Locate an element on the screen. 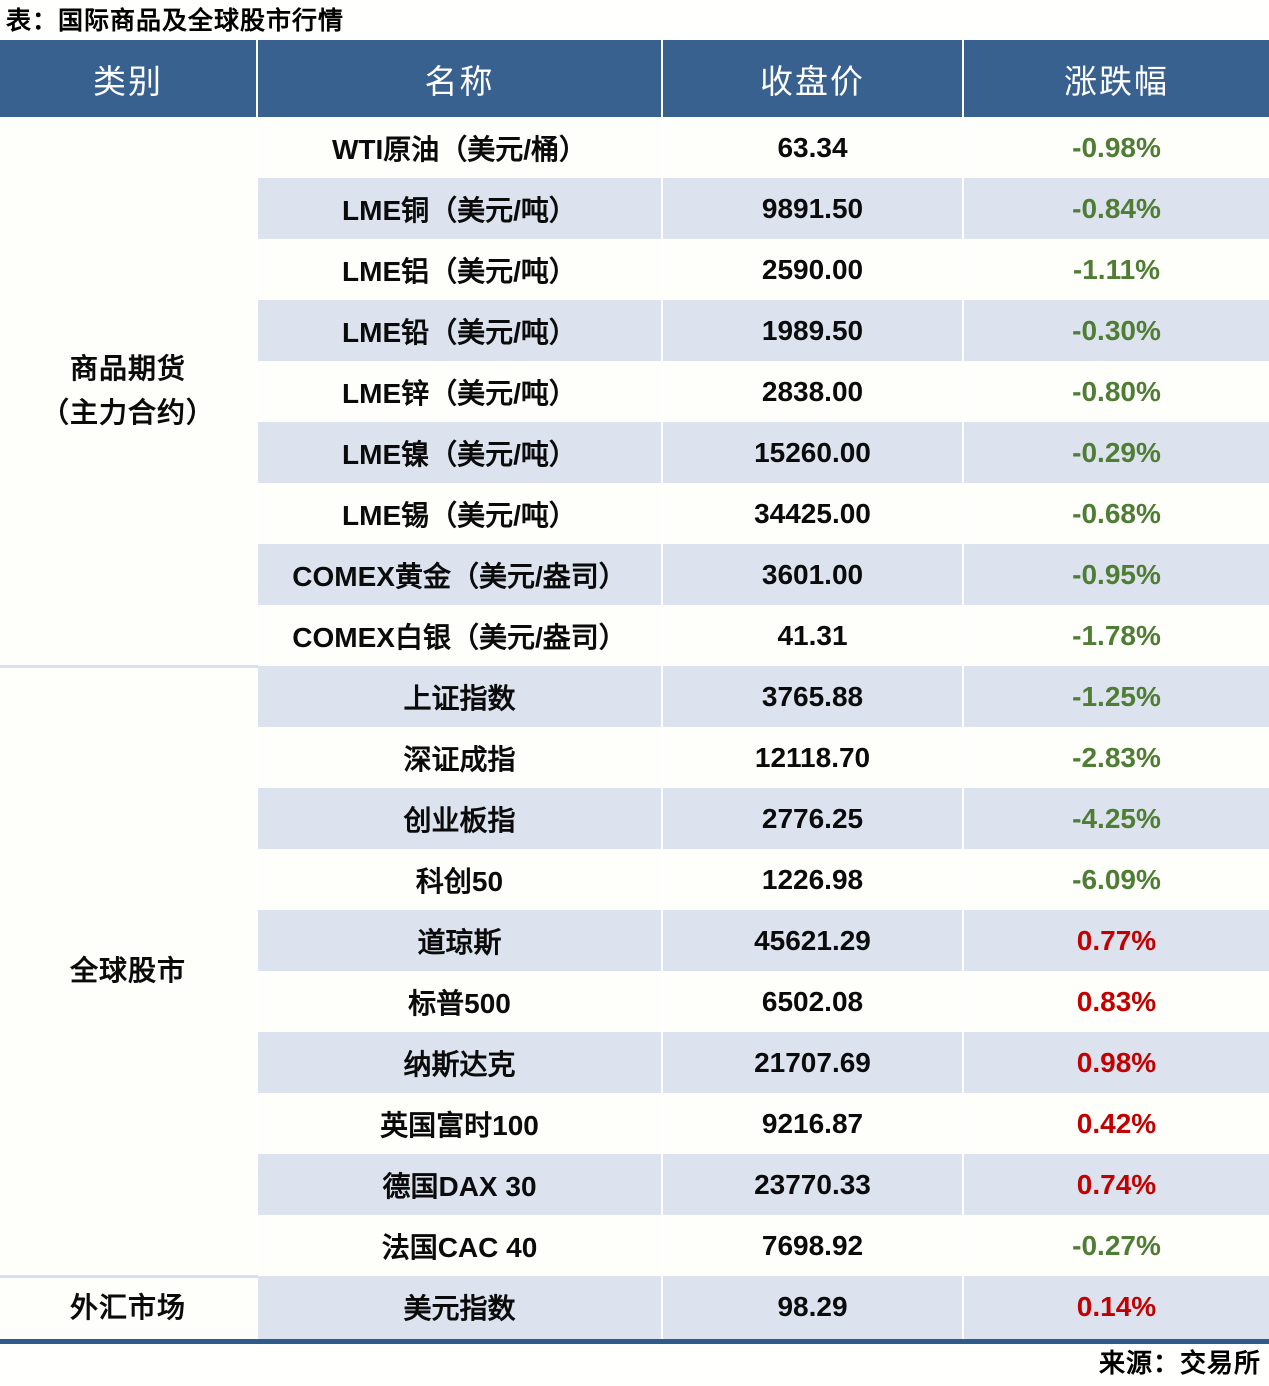 The image size is (1269, 1386). table-row: LME铝（美元/吨） 2590.00 -1.11% is located at coordinates (634, 269).